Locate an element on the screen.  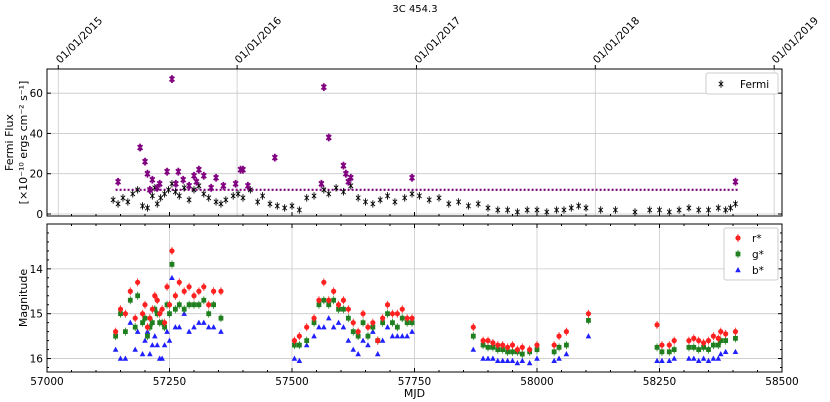
date-tick-label: 01/01/2018 is located at coordinates (616, 40).